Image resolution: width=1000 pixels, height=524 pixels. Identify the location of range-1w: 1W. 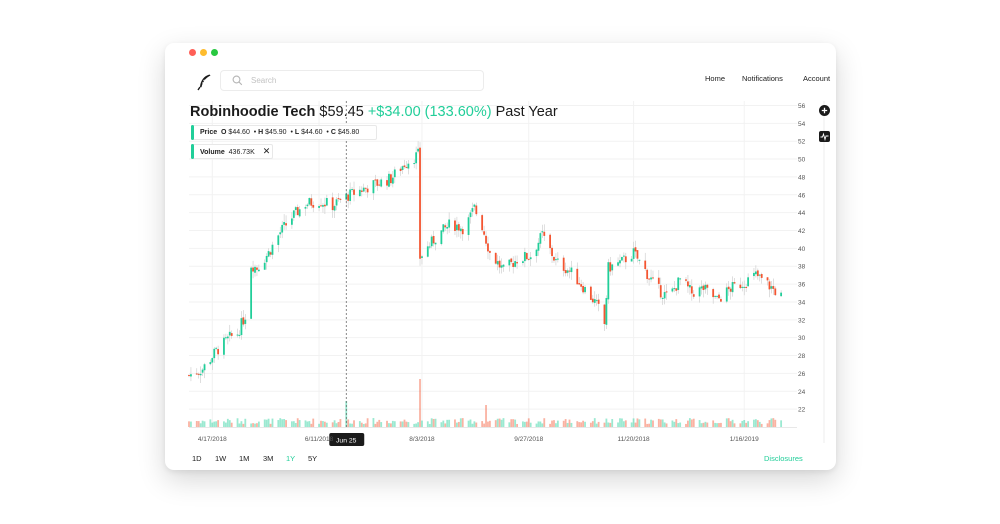
(221, 458).